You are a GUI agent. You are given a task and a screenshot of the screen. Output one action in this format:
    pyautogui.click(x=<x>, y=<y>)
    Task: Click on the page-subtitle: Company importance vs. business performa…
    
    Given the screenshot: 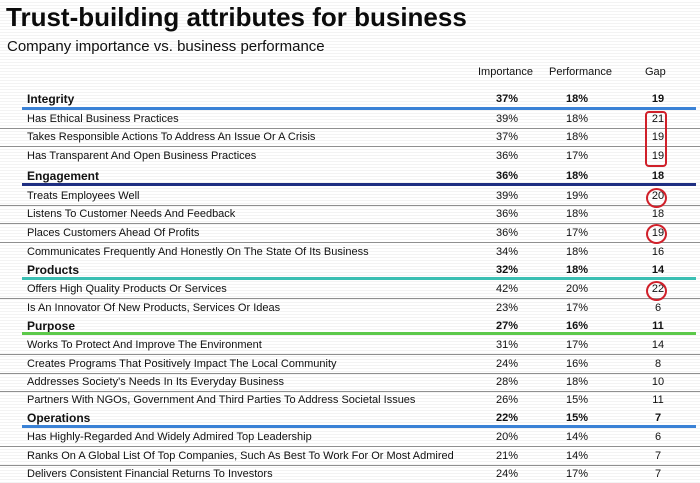 What is the action you would take?
    pyautogui.click(x=166, y=46)
    